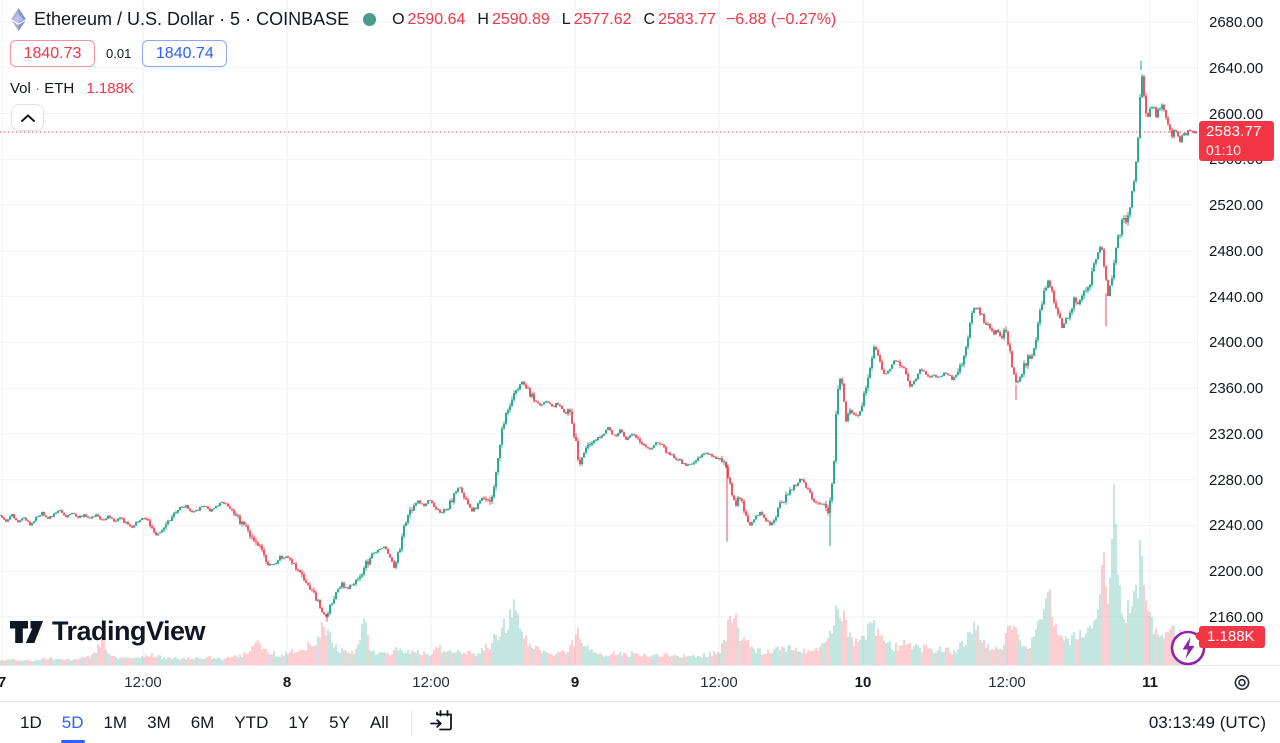  Describe the element at coordinates (398, 19) in the screenshot. I see `open-label: O` at that location.